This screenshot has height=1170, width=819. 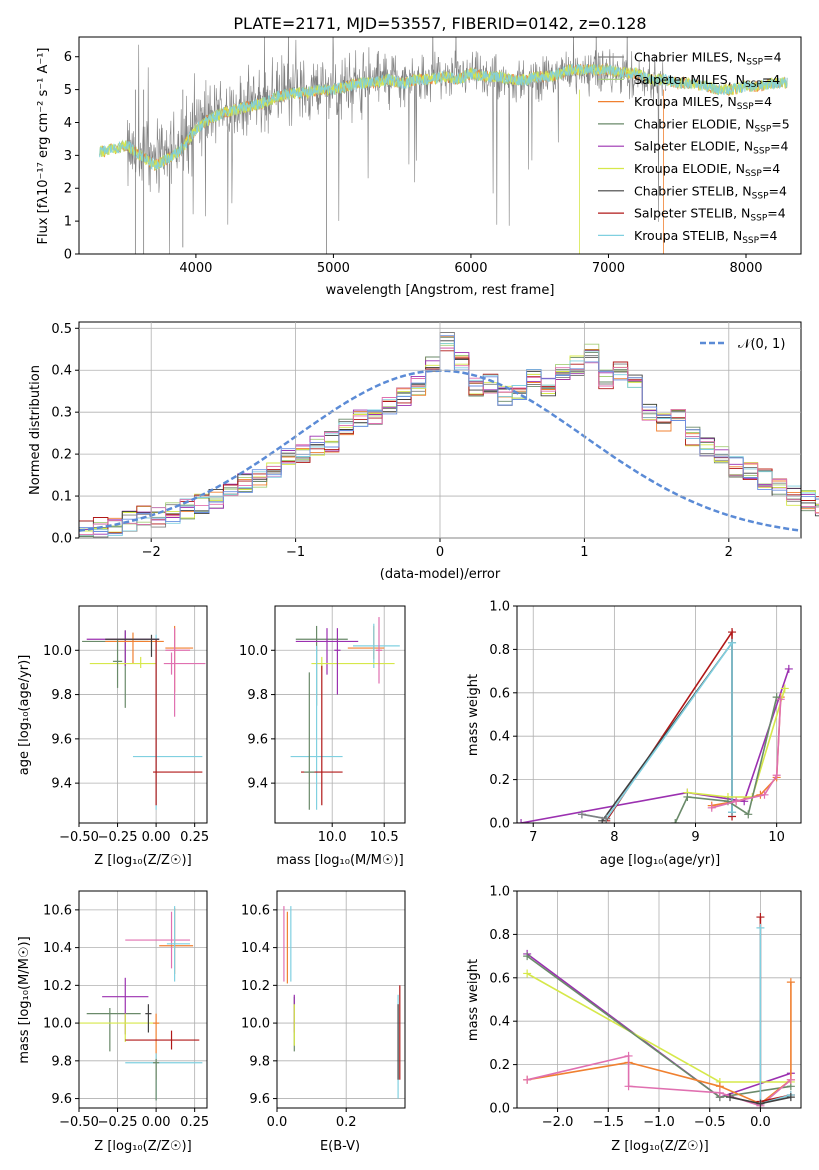 I want to click on y-tick-label: 0.3, so click(x=61, y=413).